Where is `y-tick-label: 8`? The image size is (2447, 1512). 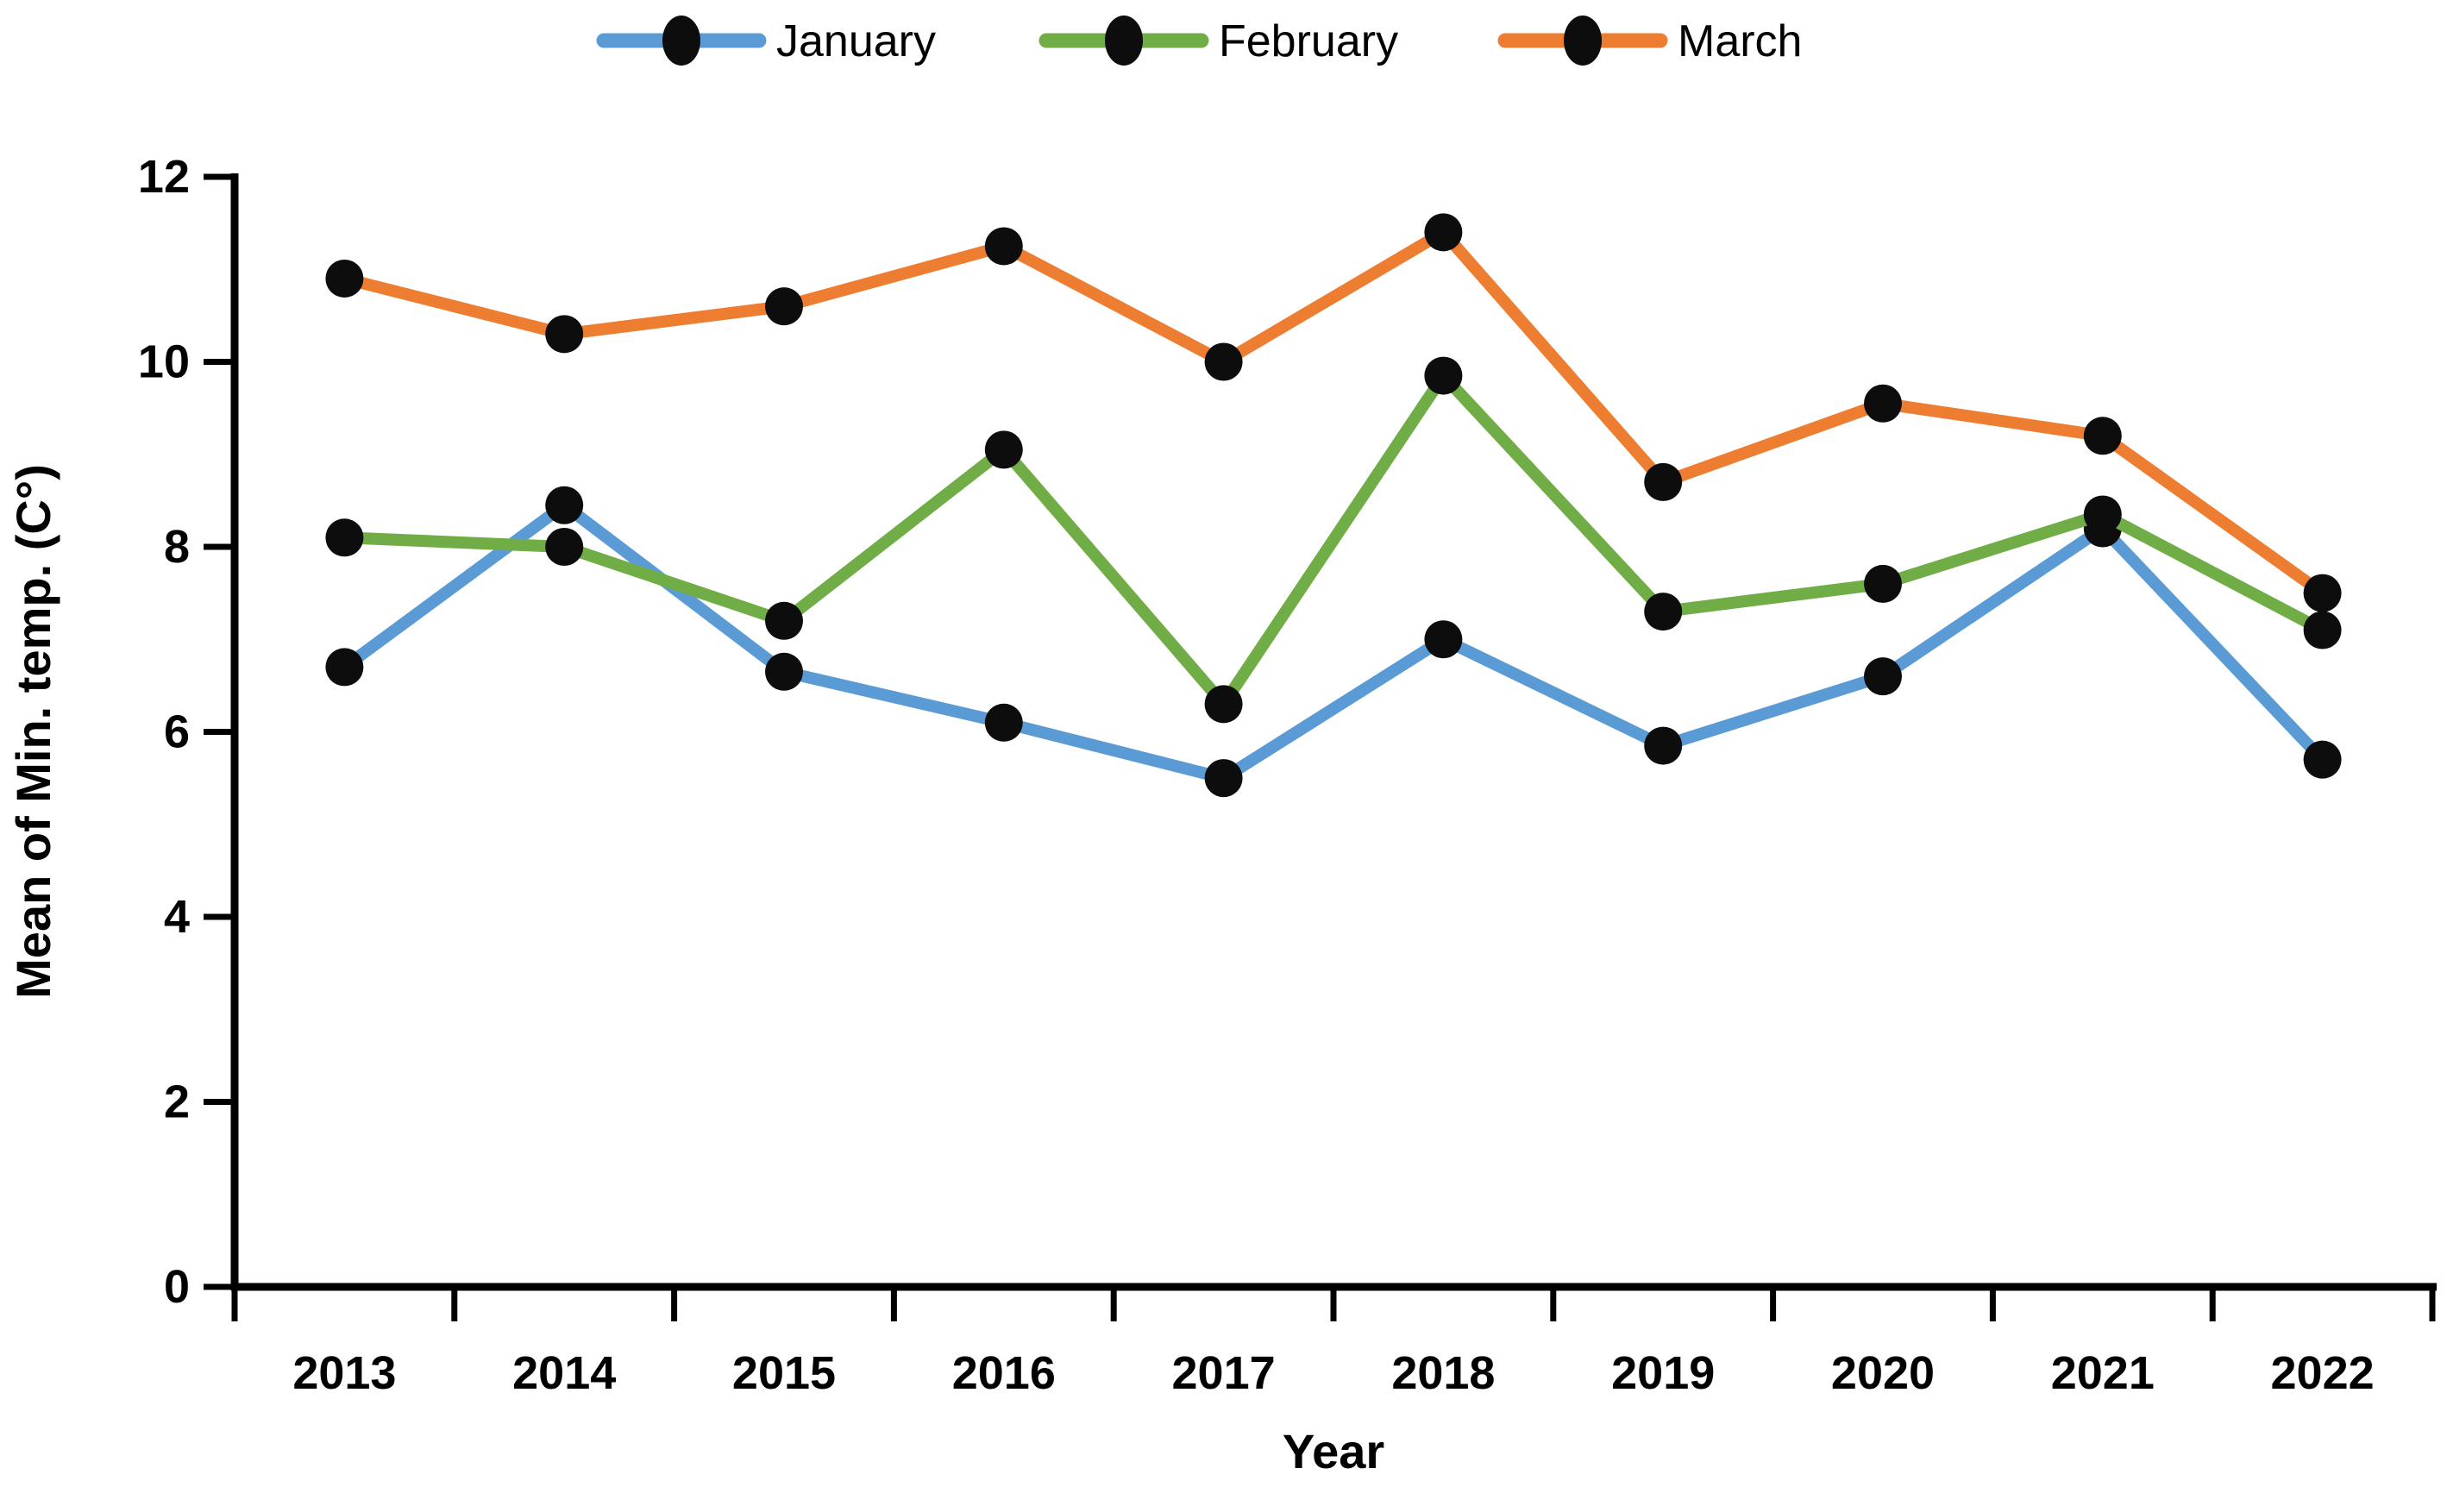 y-tick-label: 8 is located at coordinates (177, 547).